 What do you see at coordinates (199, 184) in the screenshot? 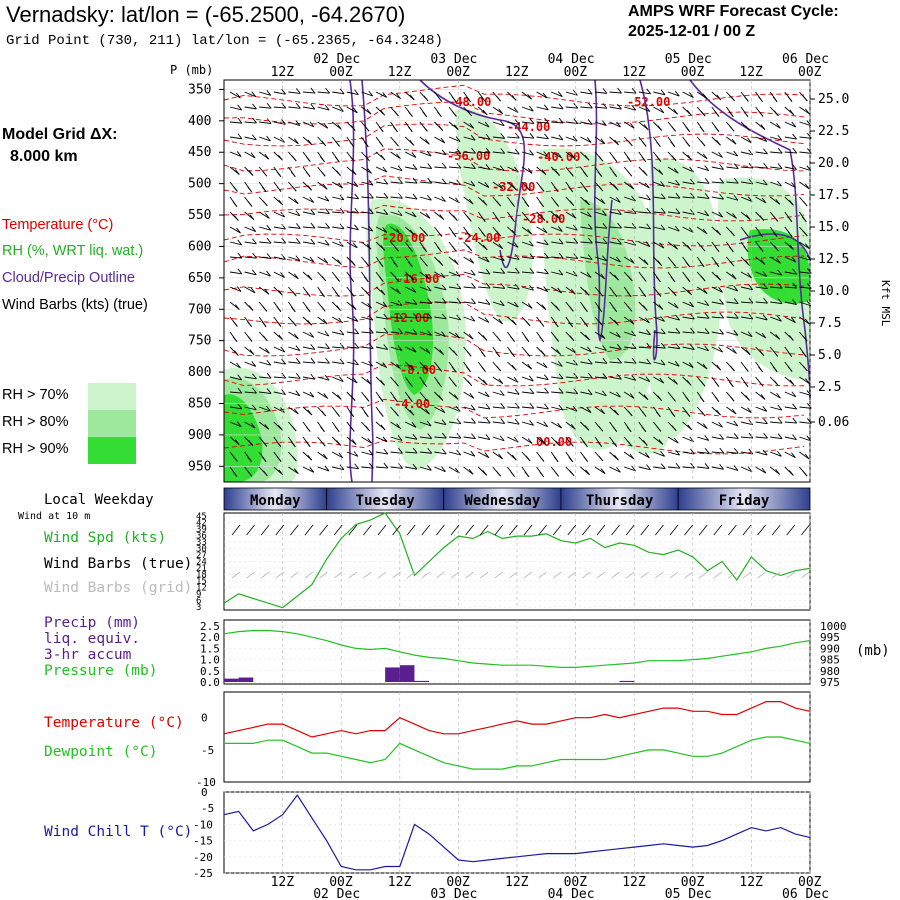
I see `pressure-tick-label: 500` at bounding box center [199, 184].